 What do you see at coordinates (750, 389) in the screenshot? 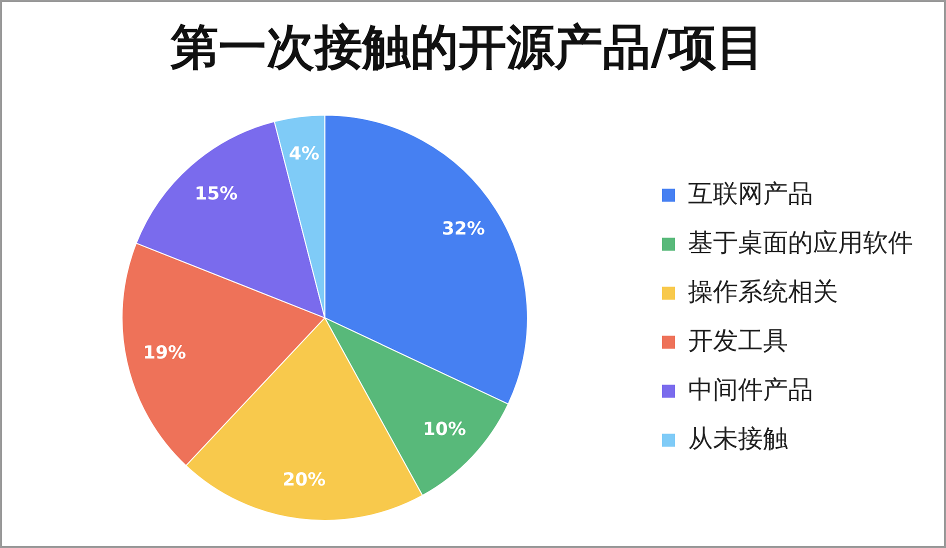
I see `legend-label: 中间件产品` at bounding box center [750, 389].